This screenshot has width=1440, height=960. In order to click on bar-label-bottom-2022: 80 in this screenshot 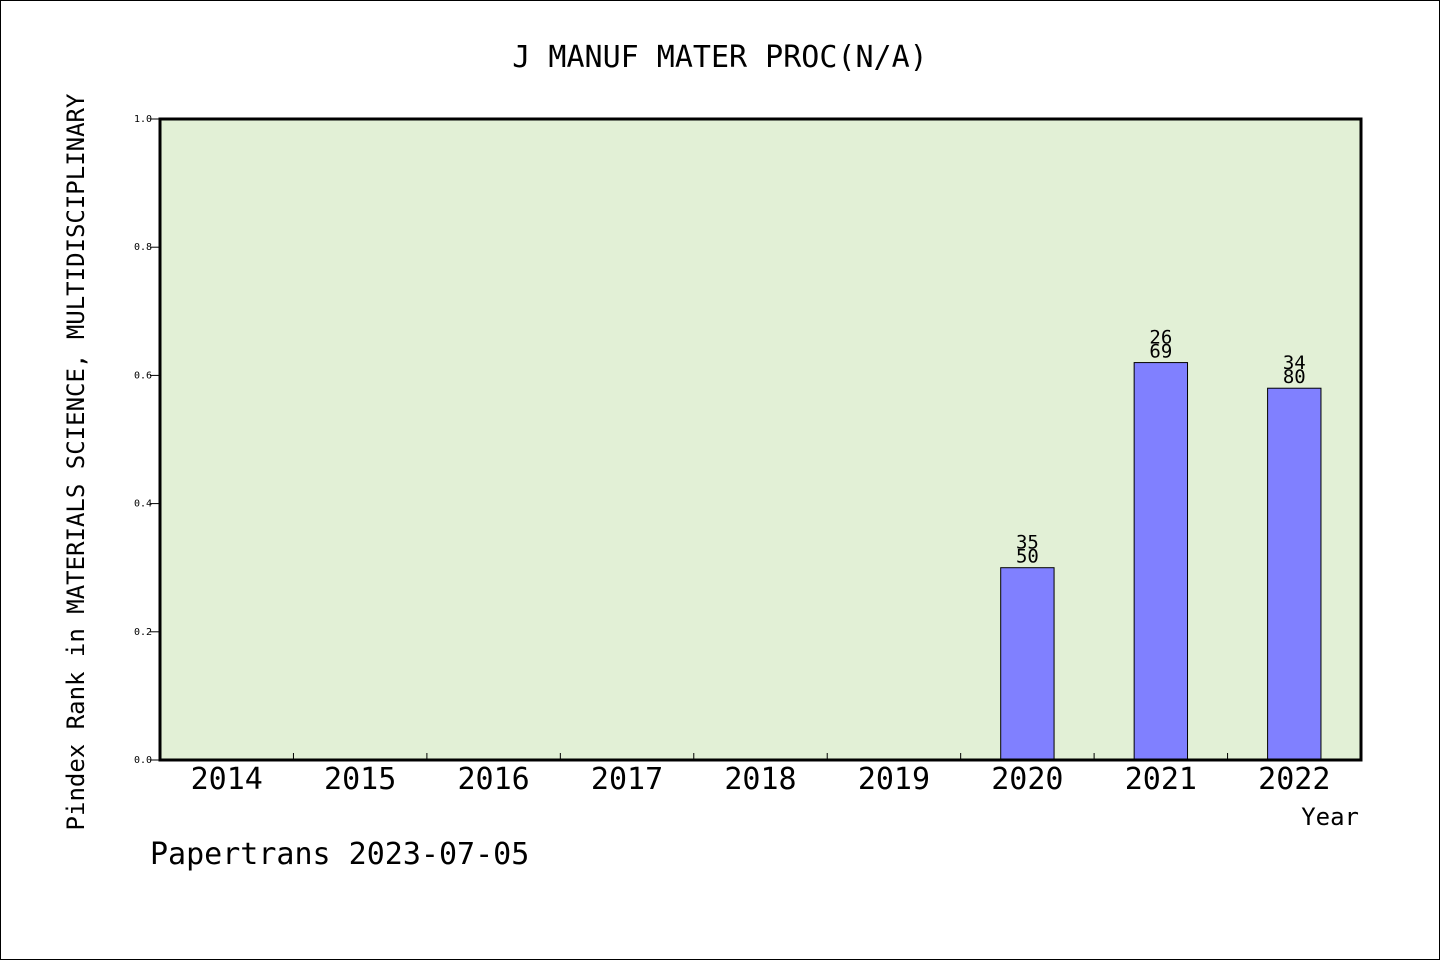, I will do `click(1294, 377)`.